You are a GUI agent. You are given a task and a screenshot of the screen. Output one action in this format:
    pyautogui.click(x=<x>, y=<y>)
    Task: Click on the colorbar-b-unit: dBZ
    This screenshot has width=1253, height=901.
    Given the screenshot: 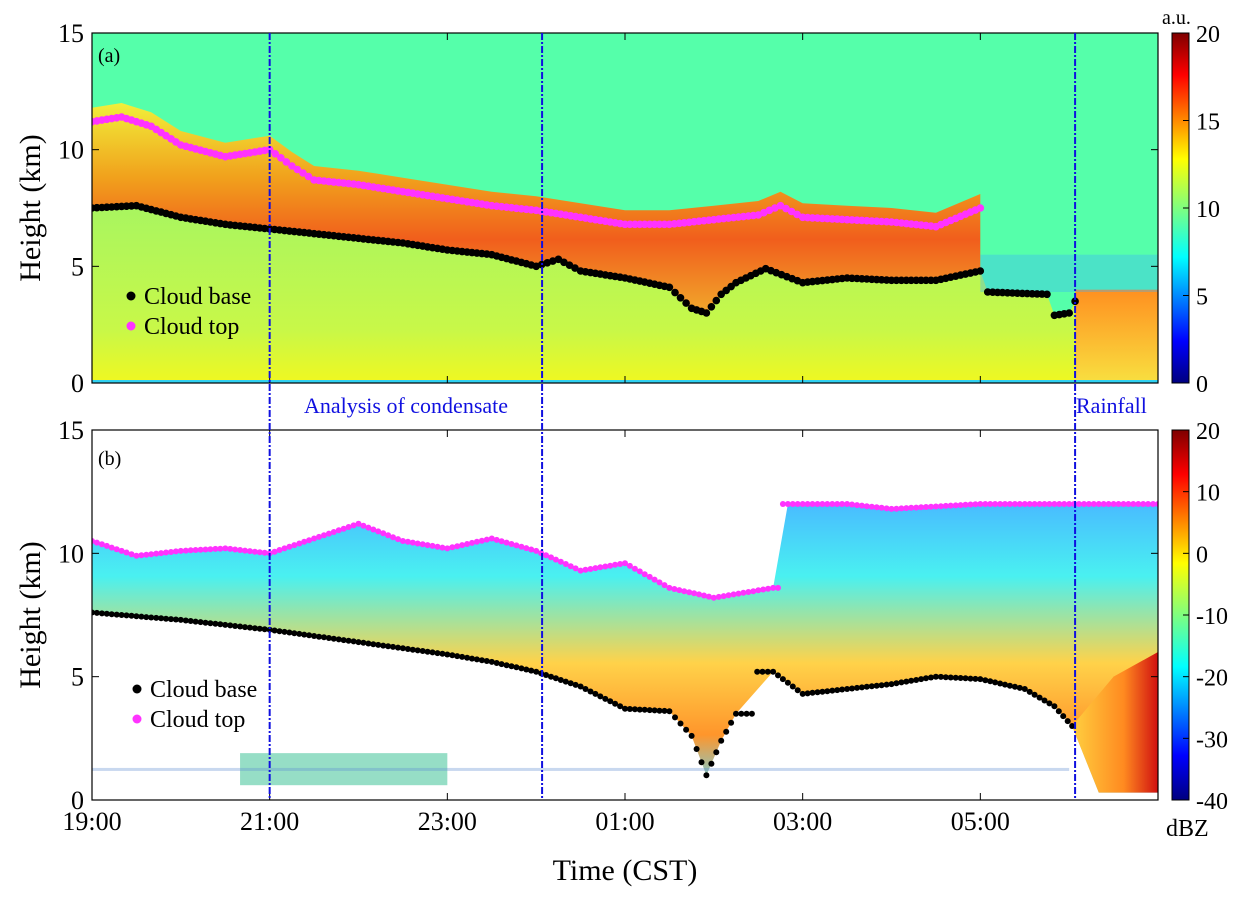 What is the action you would take?
    pyautogui.click(x=1187, y=829)
    